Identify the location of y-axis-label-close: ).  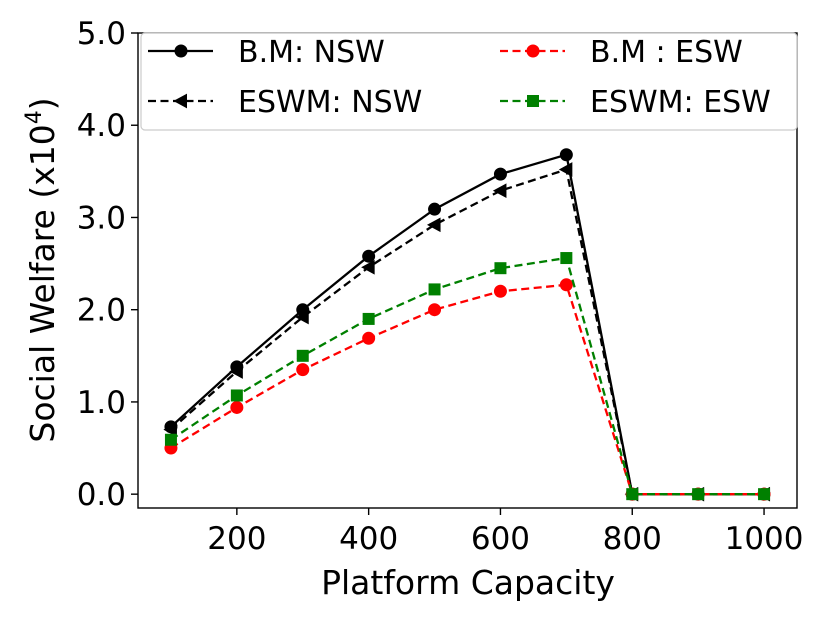
(42, 103).